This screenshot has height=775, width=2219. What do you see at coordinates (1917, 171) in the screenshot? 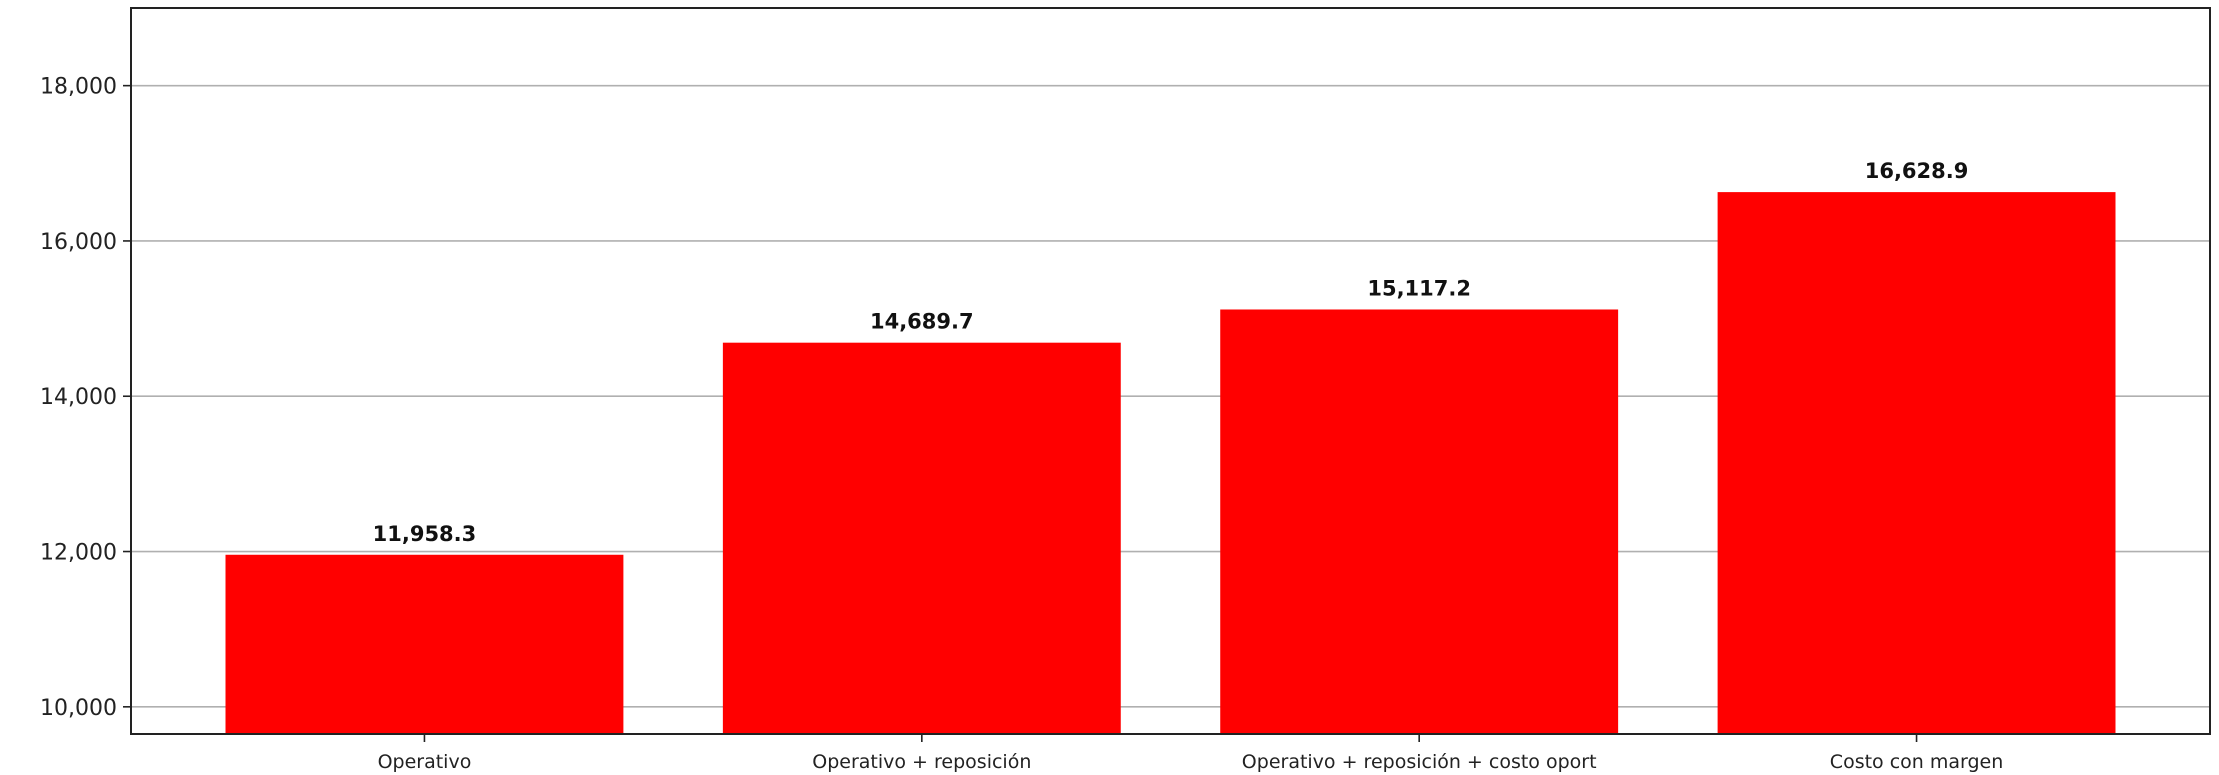
I see `bar-value-label: 16,628.9` at bounding box center [1917, 171].